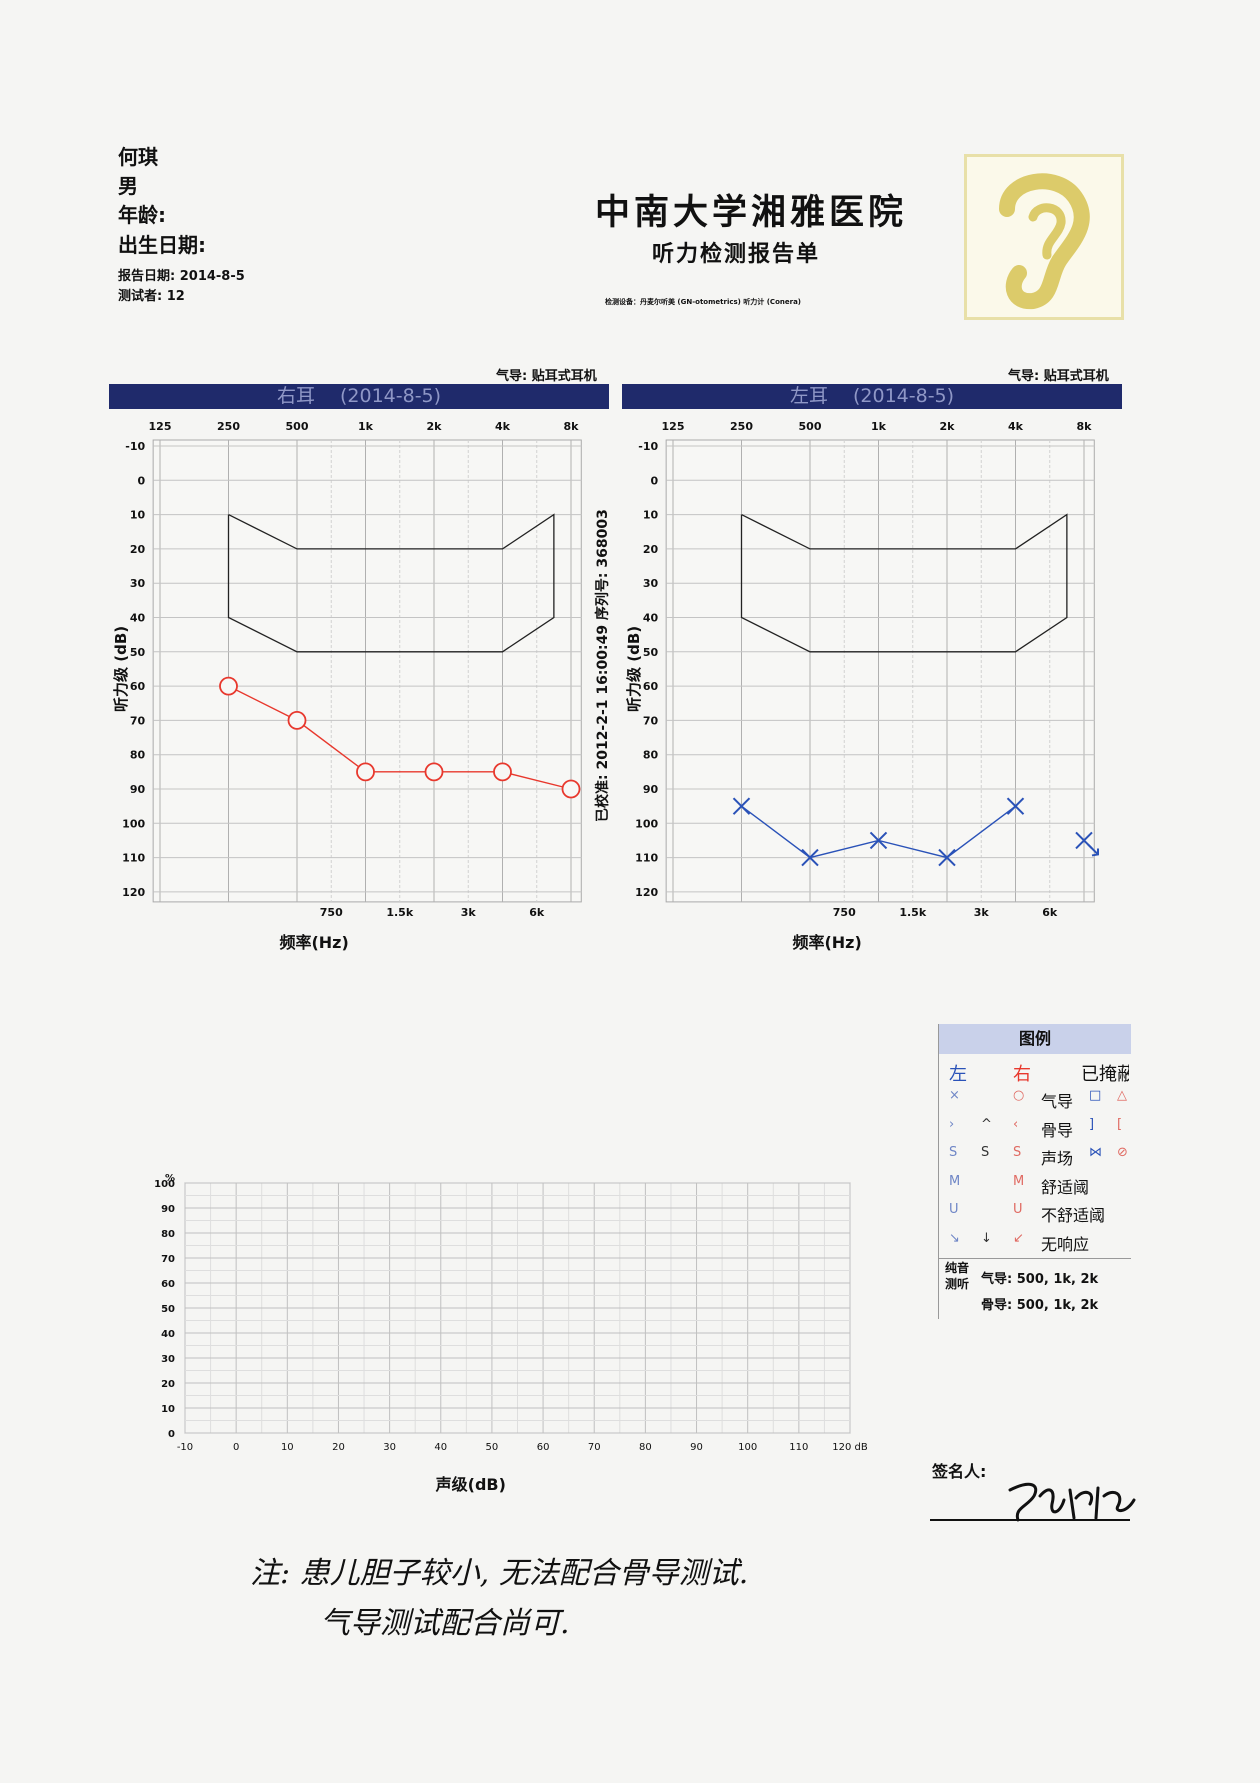 The width and height of the screenshot is (1260, 1783). Describe the element at coordinates (1092, 1124) in the screenshot. I see `legend-symbol: ]` at that location.